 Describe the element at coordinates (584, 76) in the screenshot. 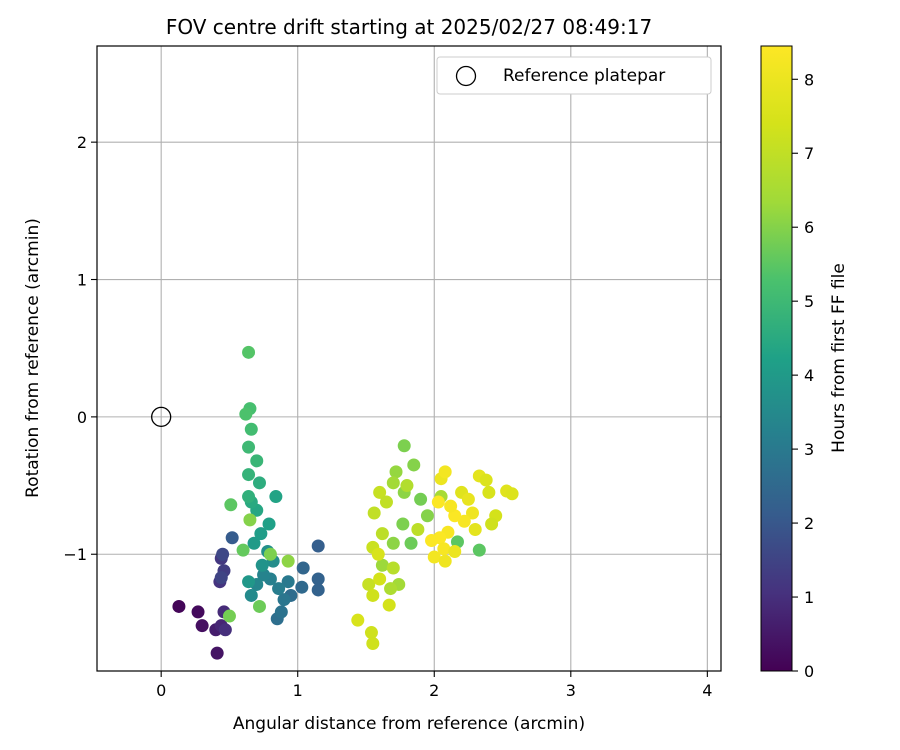

I see `legend-label: Reference platepar` at that location.